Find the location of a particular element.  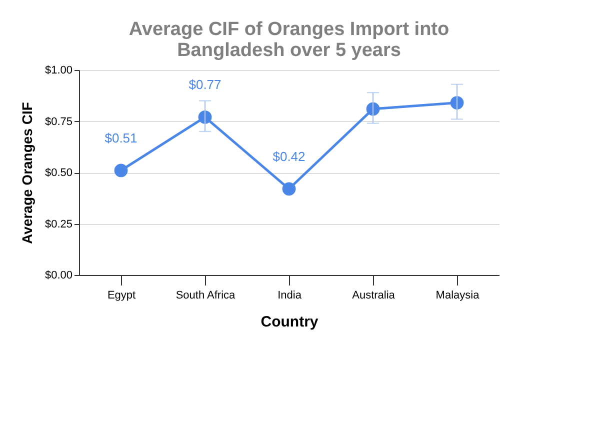

y-axis-title: Average Oranges CIF is located at coordinates (26, 173).